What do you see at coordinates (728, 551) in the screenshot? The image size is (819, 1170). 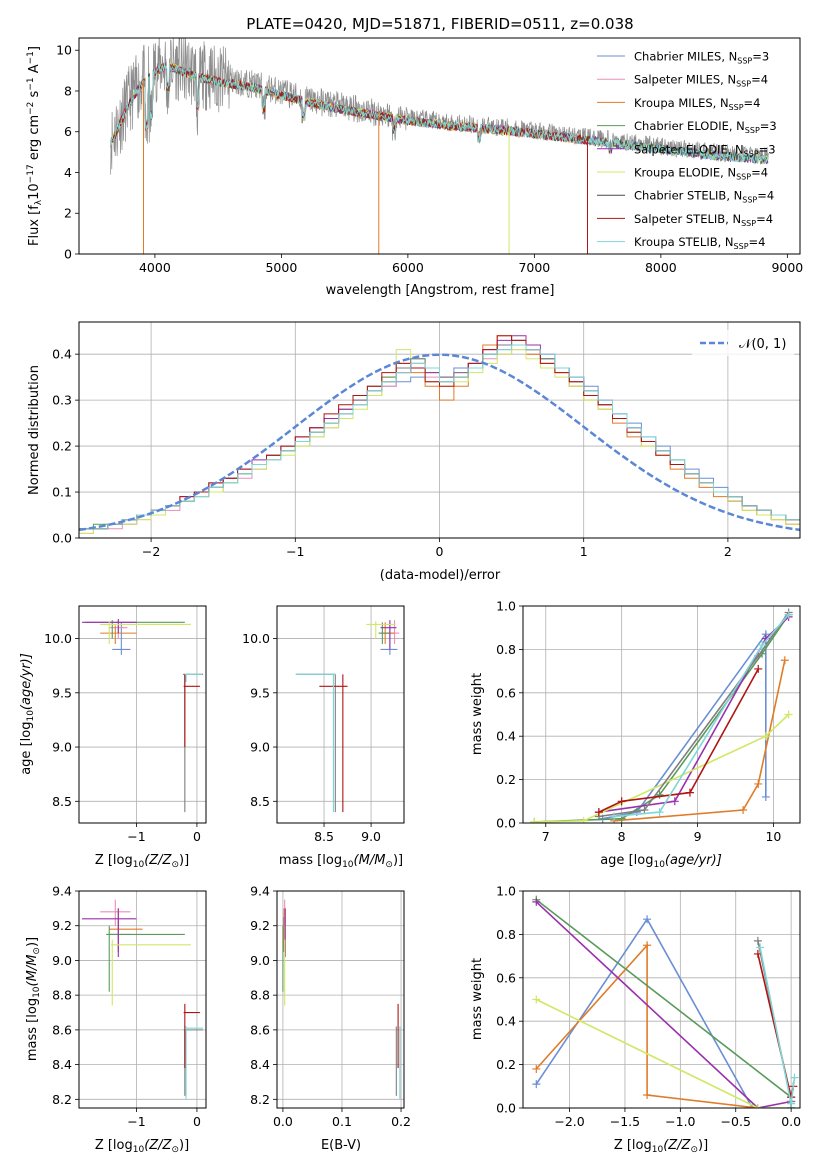 I see `x-tick-label: 2` at bounding box center [728, 551].